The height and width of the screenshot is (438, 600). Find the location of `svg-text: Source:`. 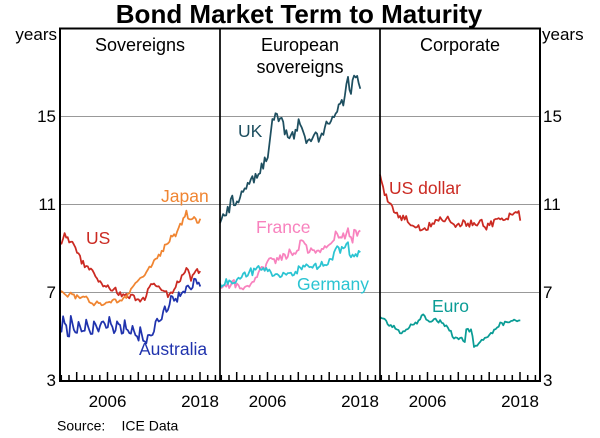

svg-text: Source: is located at coordinates (81, 426).